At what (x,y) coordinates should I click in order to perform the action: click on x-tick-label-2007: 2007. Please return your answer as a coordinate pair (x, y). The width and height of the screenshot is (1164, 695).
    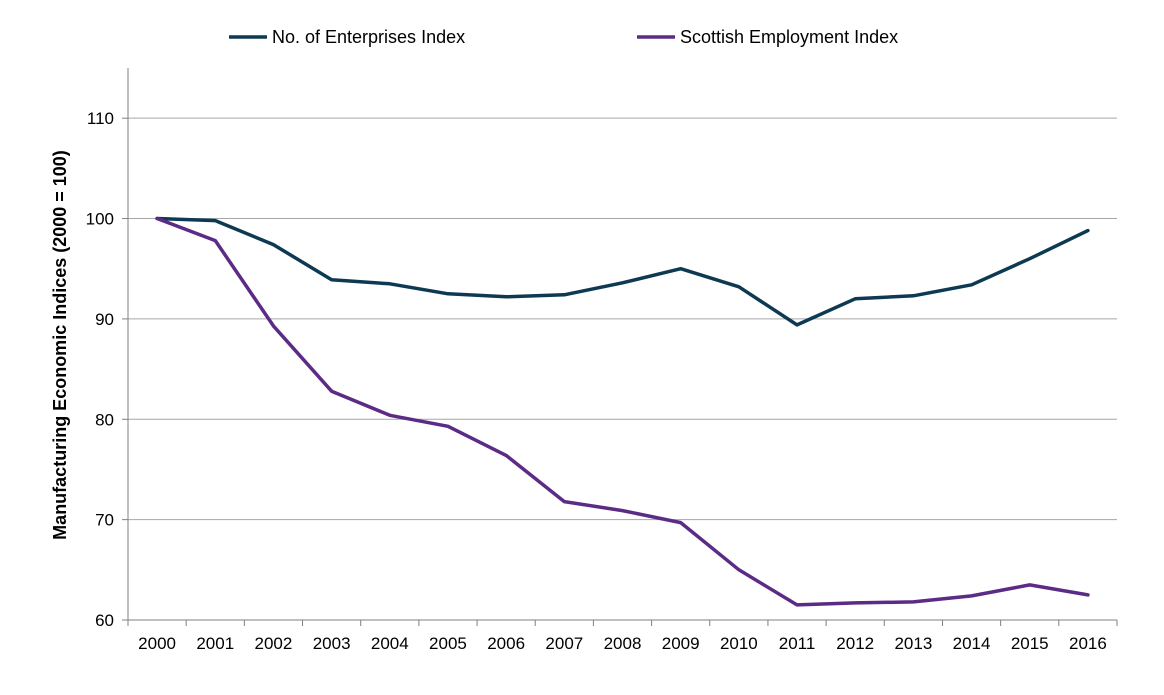
    Looking at the image, I should click on (564, 643).